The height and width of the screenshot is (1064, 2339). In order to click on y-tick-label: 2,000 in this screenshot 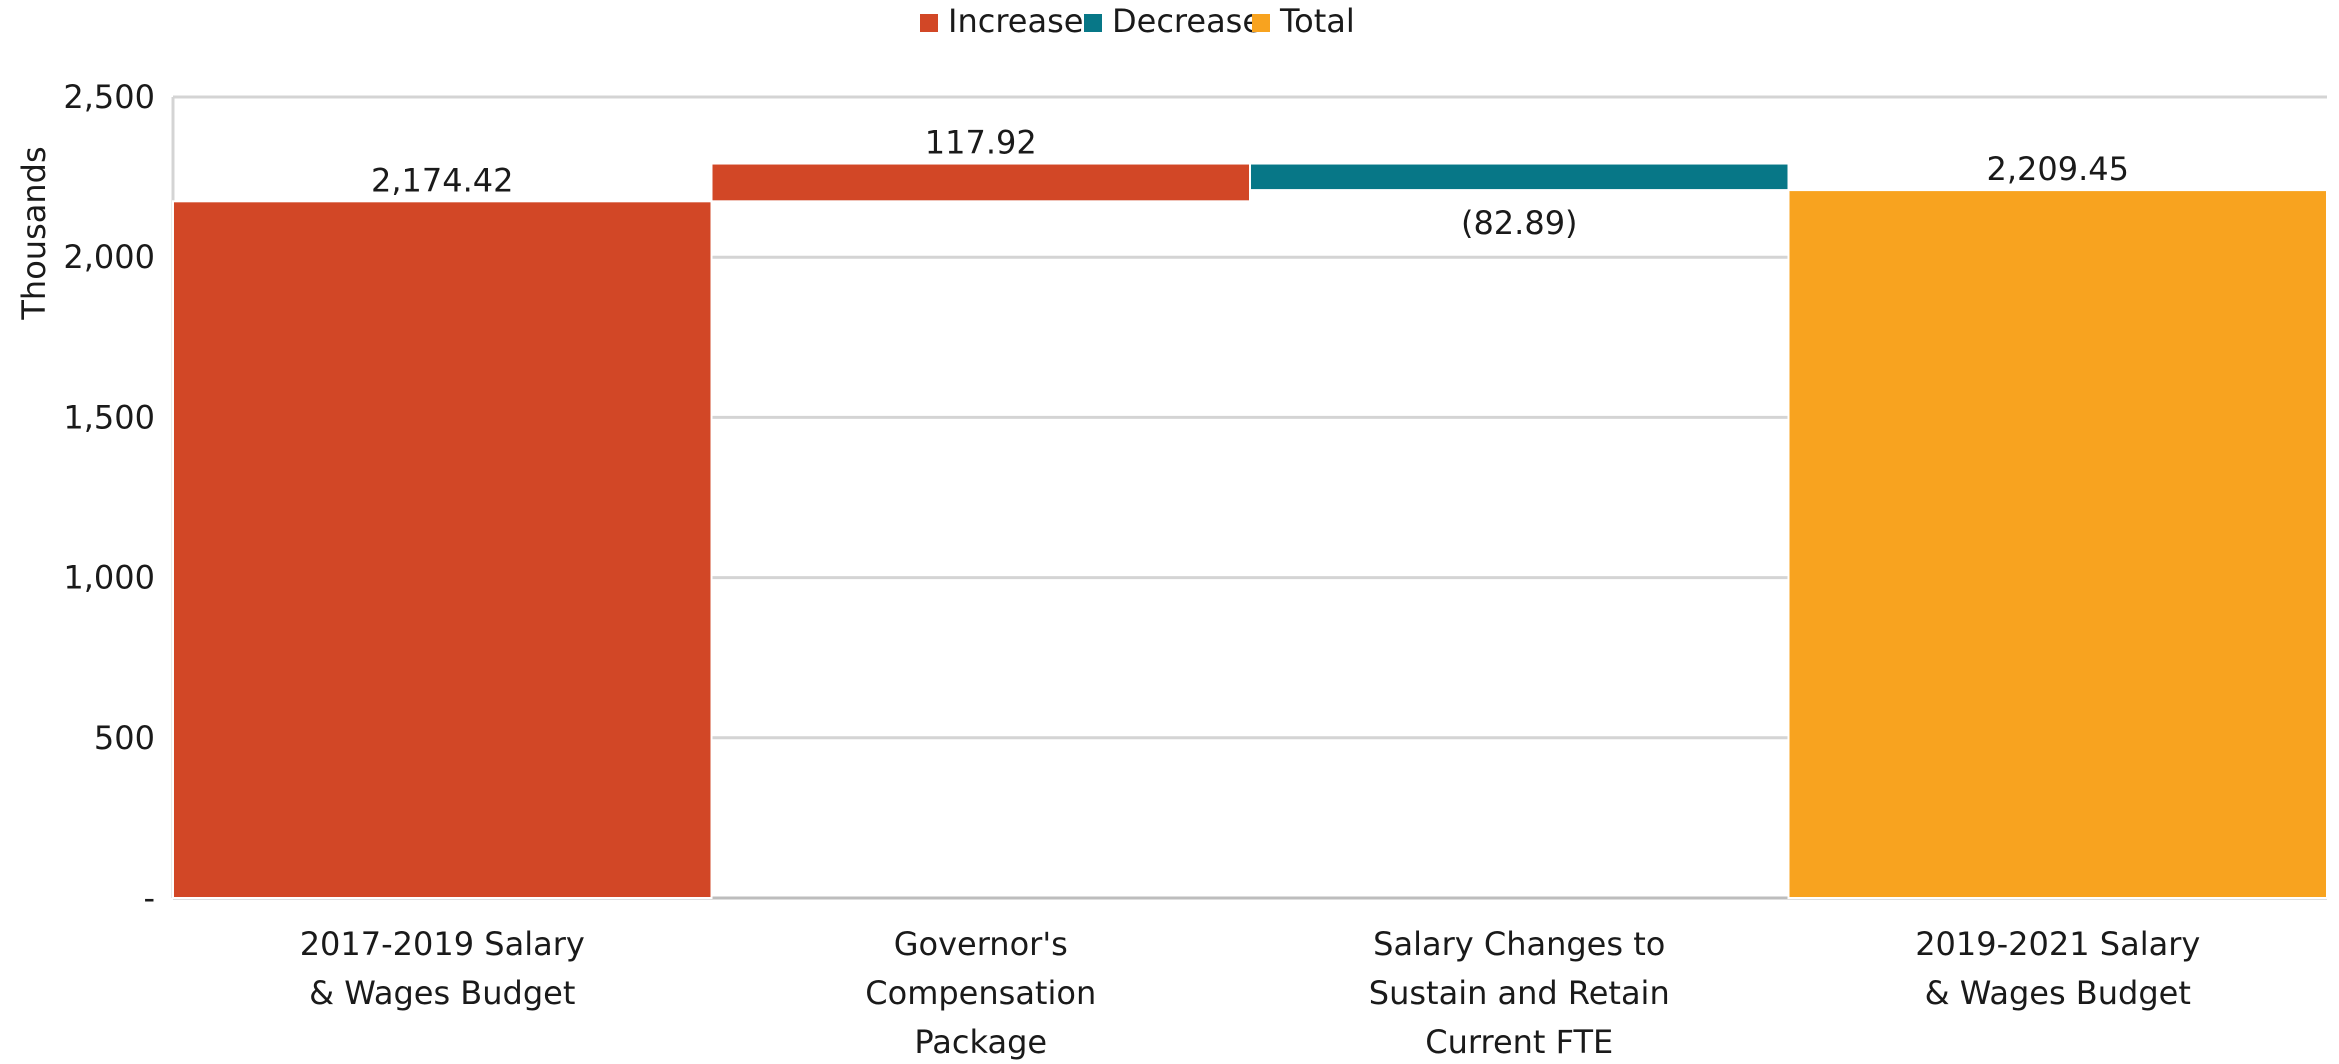, I will do `click(109, 257)`.